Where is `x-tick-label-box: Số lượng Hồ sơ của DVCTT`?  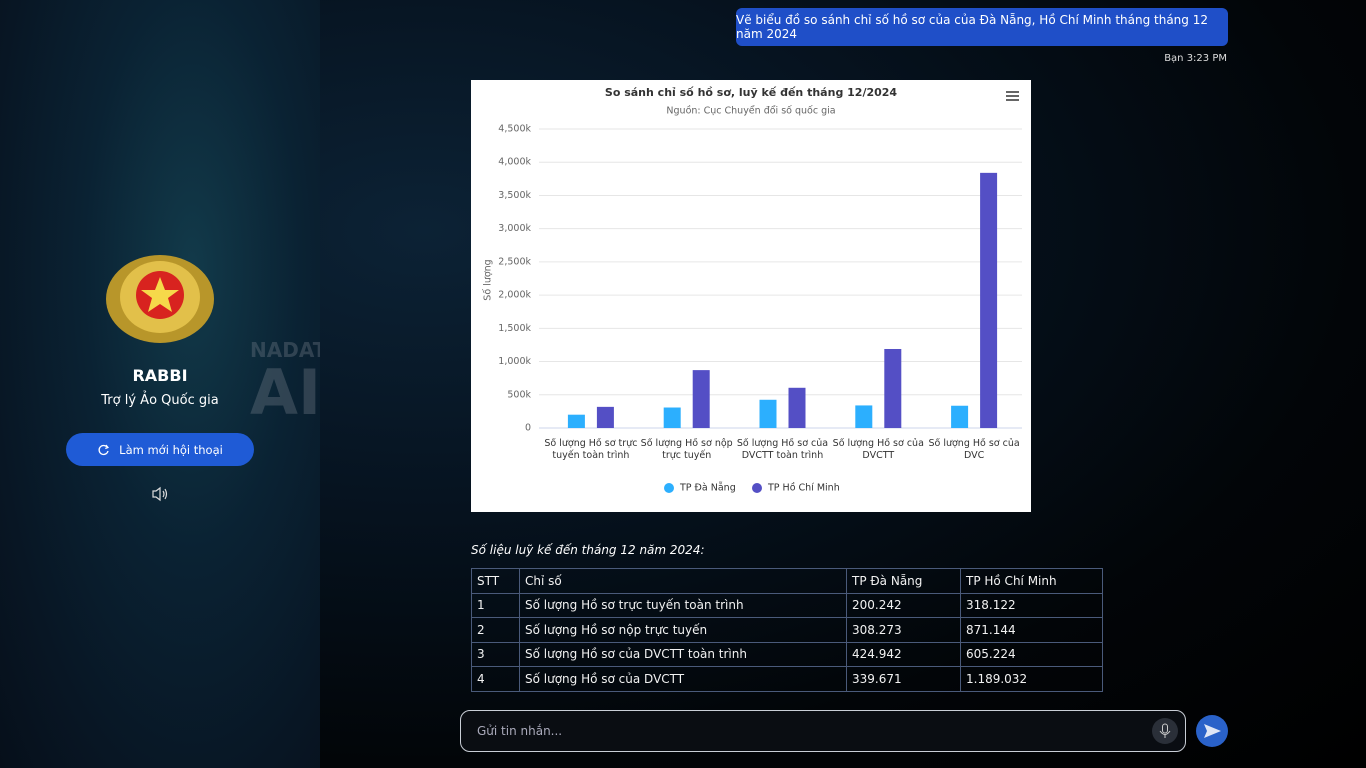 x-tick-label-box: Số lượng Hồ sơ của DVCTT is located at coordinates (878, 449).